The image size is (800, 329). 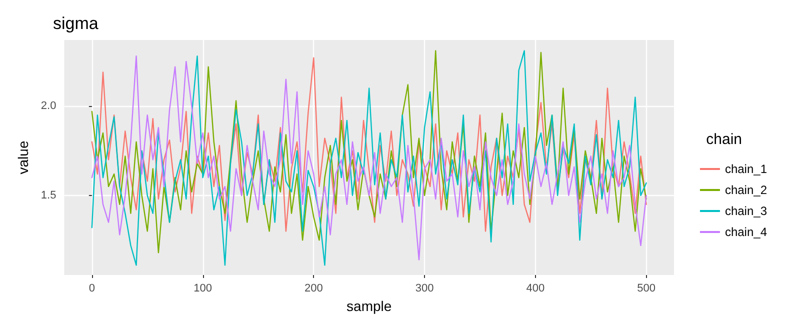 I want to click on x-tick-label: 200, so click(x=313, y=288).